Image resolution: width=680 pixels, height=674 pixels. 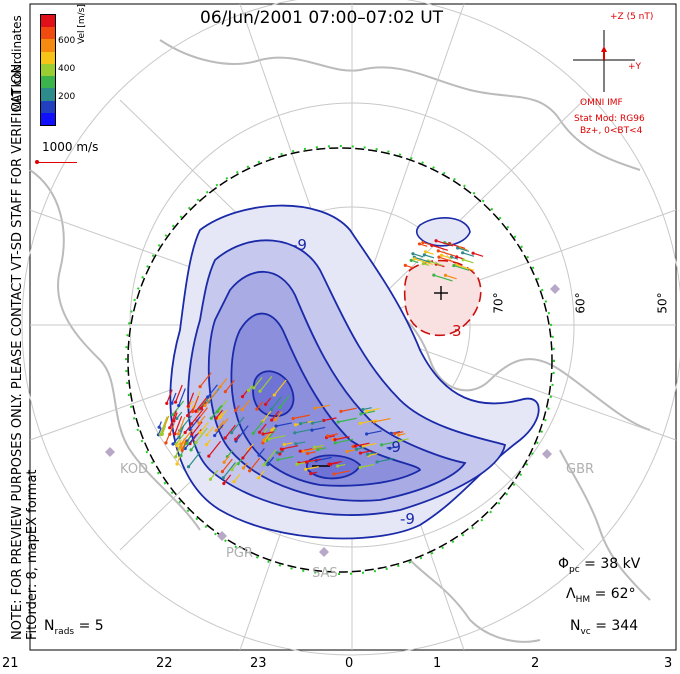 What do you see at coordinates (393, 447) in the screenshot?
I see `contour-label: -9` at bounding box center [393, 447].